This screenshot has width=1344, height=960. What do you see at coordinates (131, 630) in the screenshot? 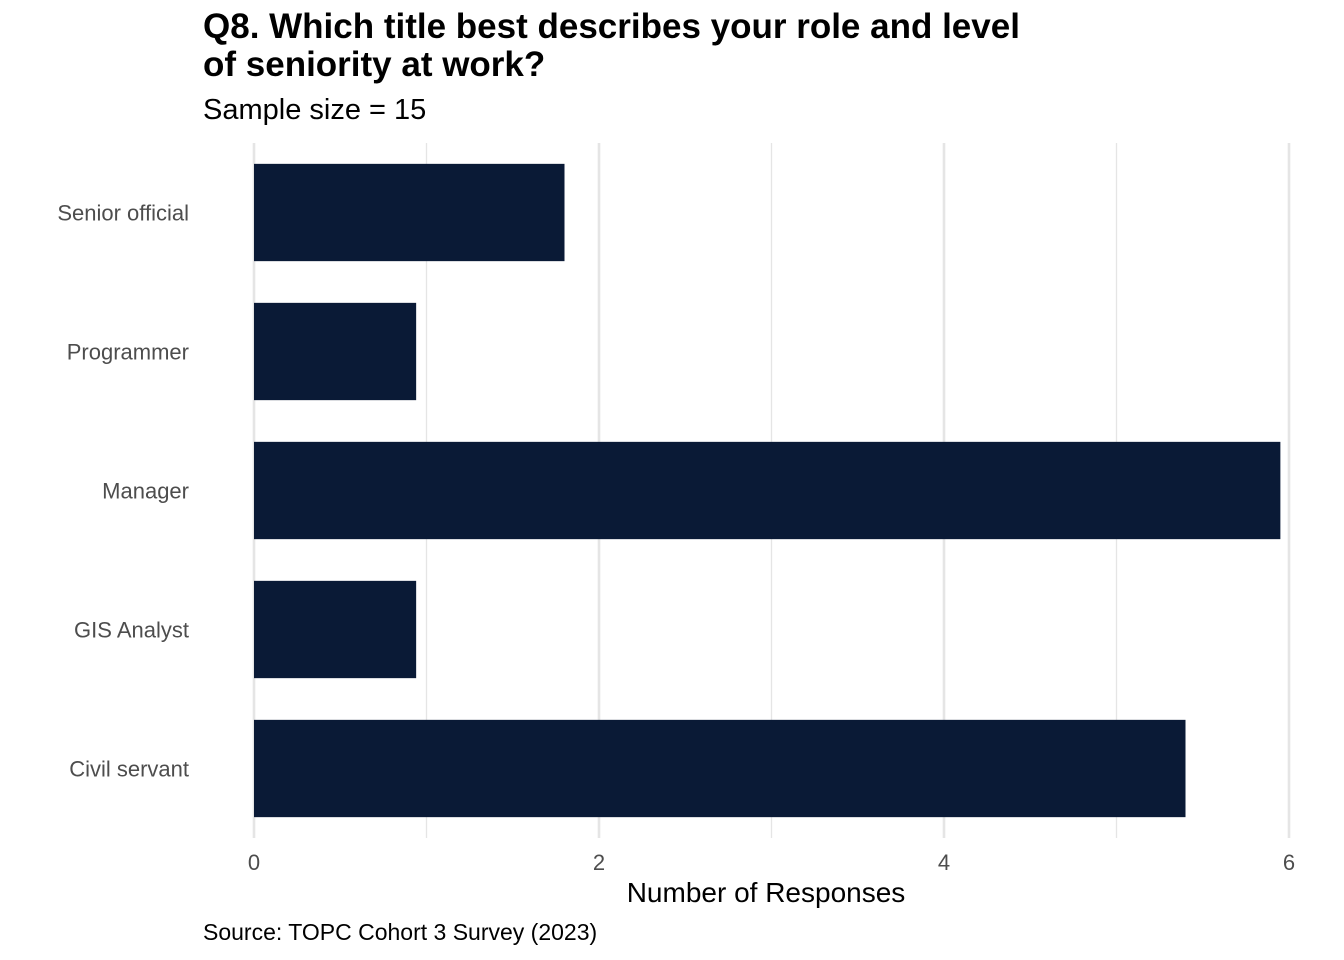
I see `y-tick-label: GIS Analyst` at bounding box center [131, 630].